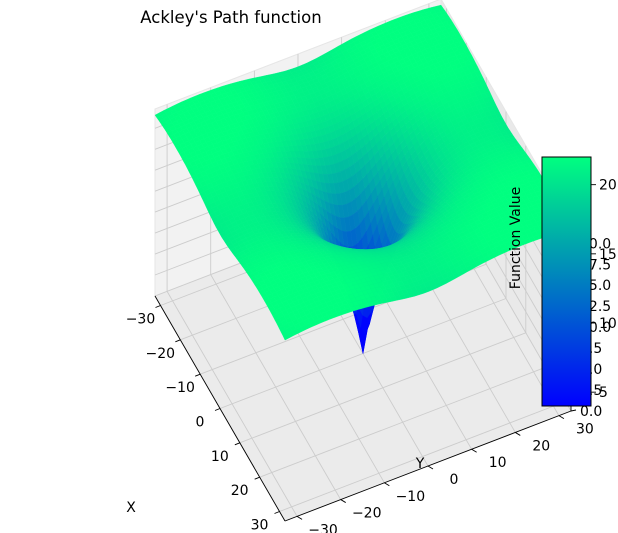  I want to click on x-tick-label: −20, so click(161, 354).